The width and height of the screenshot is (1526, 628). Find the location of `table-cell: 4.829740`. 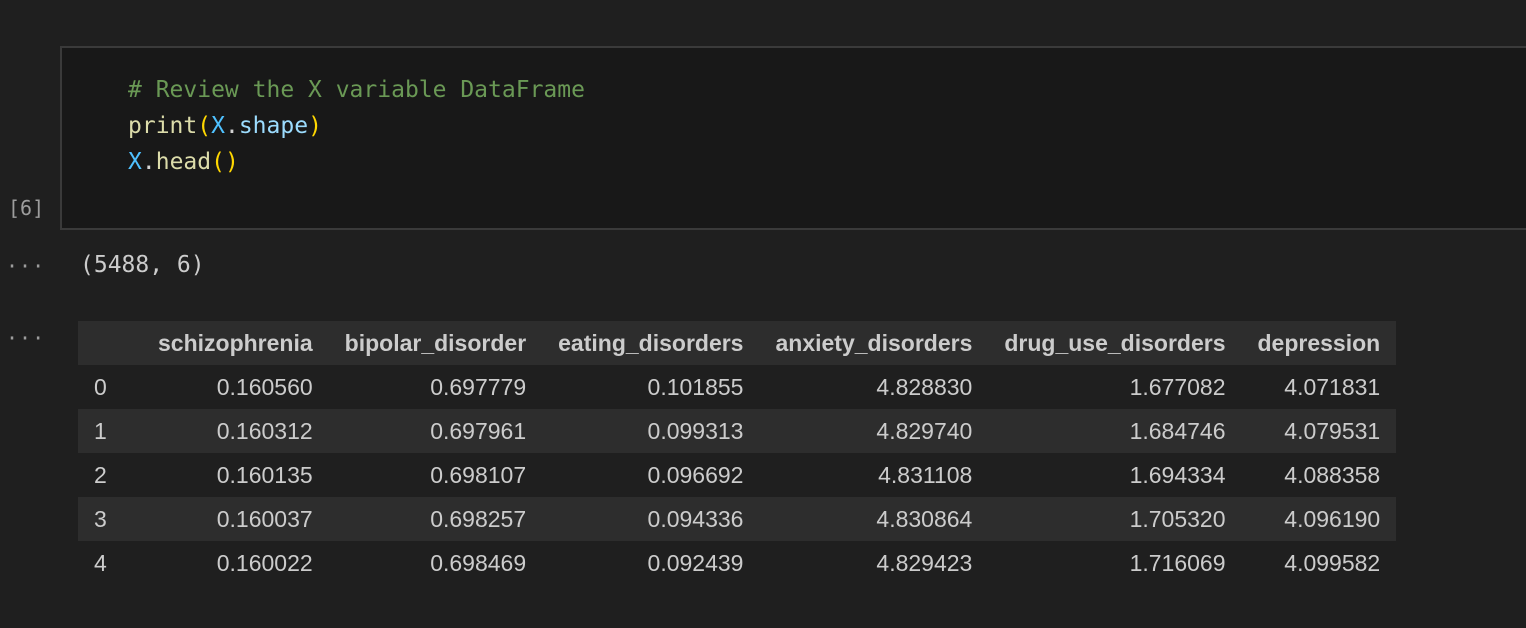

table-cell: 4.829740 is located at coordinates (924, 430).